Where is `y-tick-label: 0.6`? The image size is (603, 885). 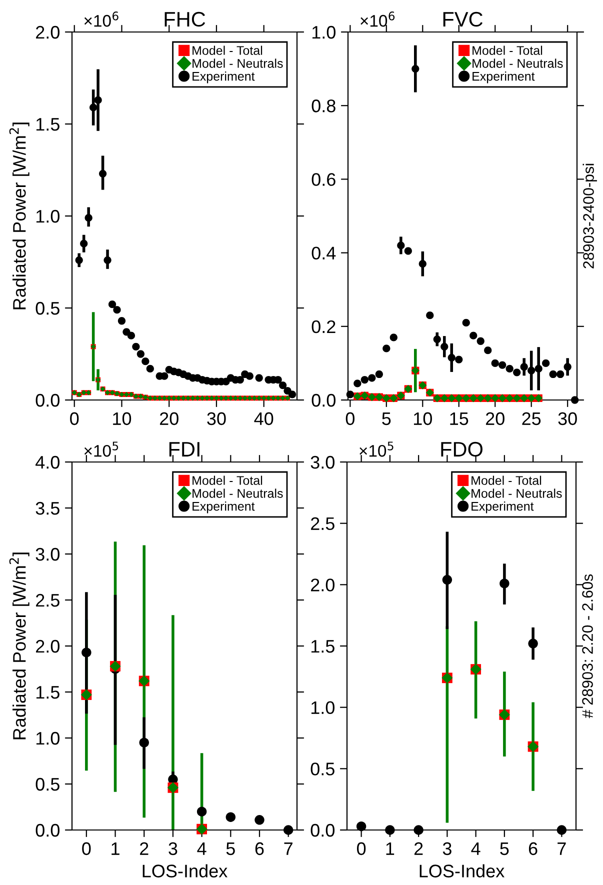 y-tick-label: 0.6 is located at coordinates (324, 179).